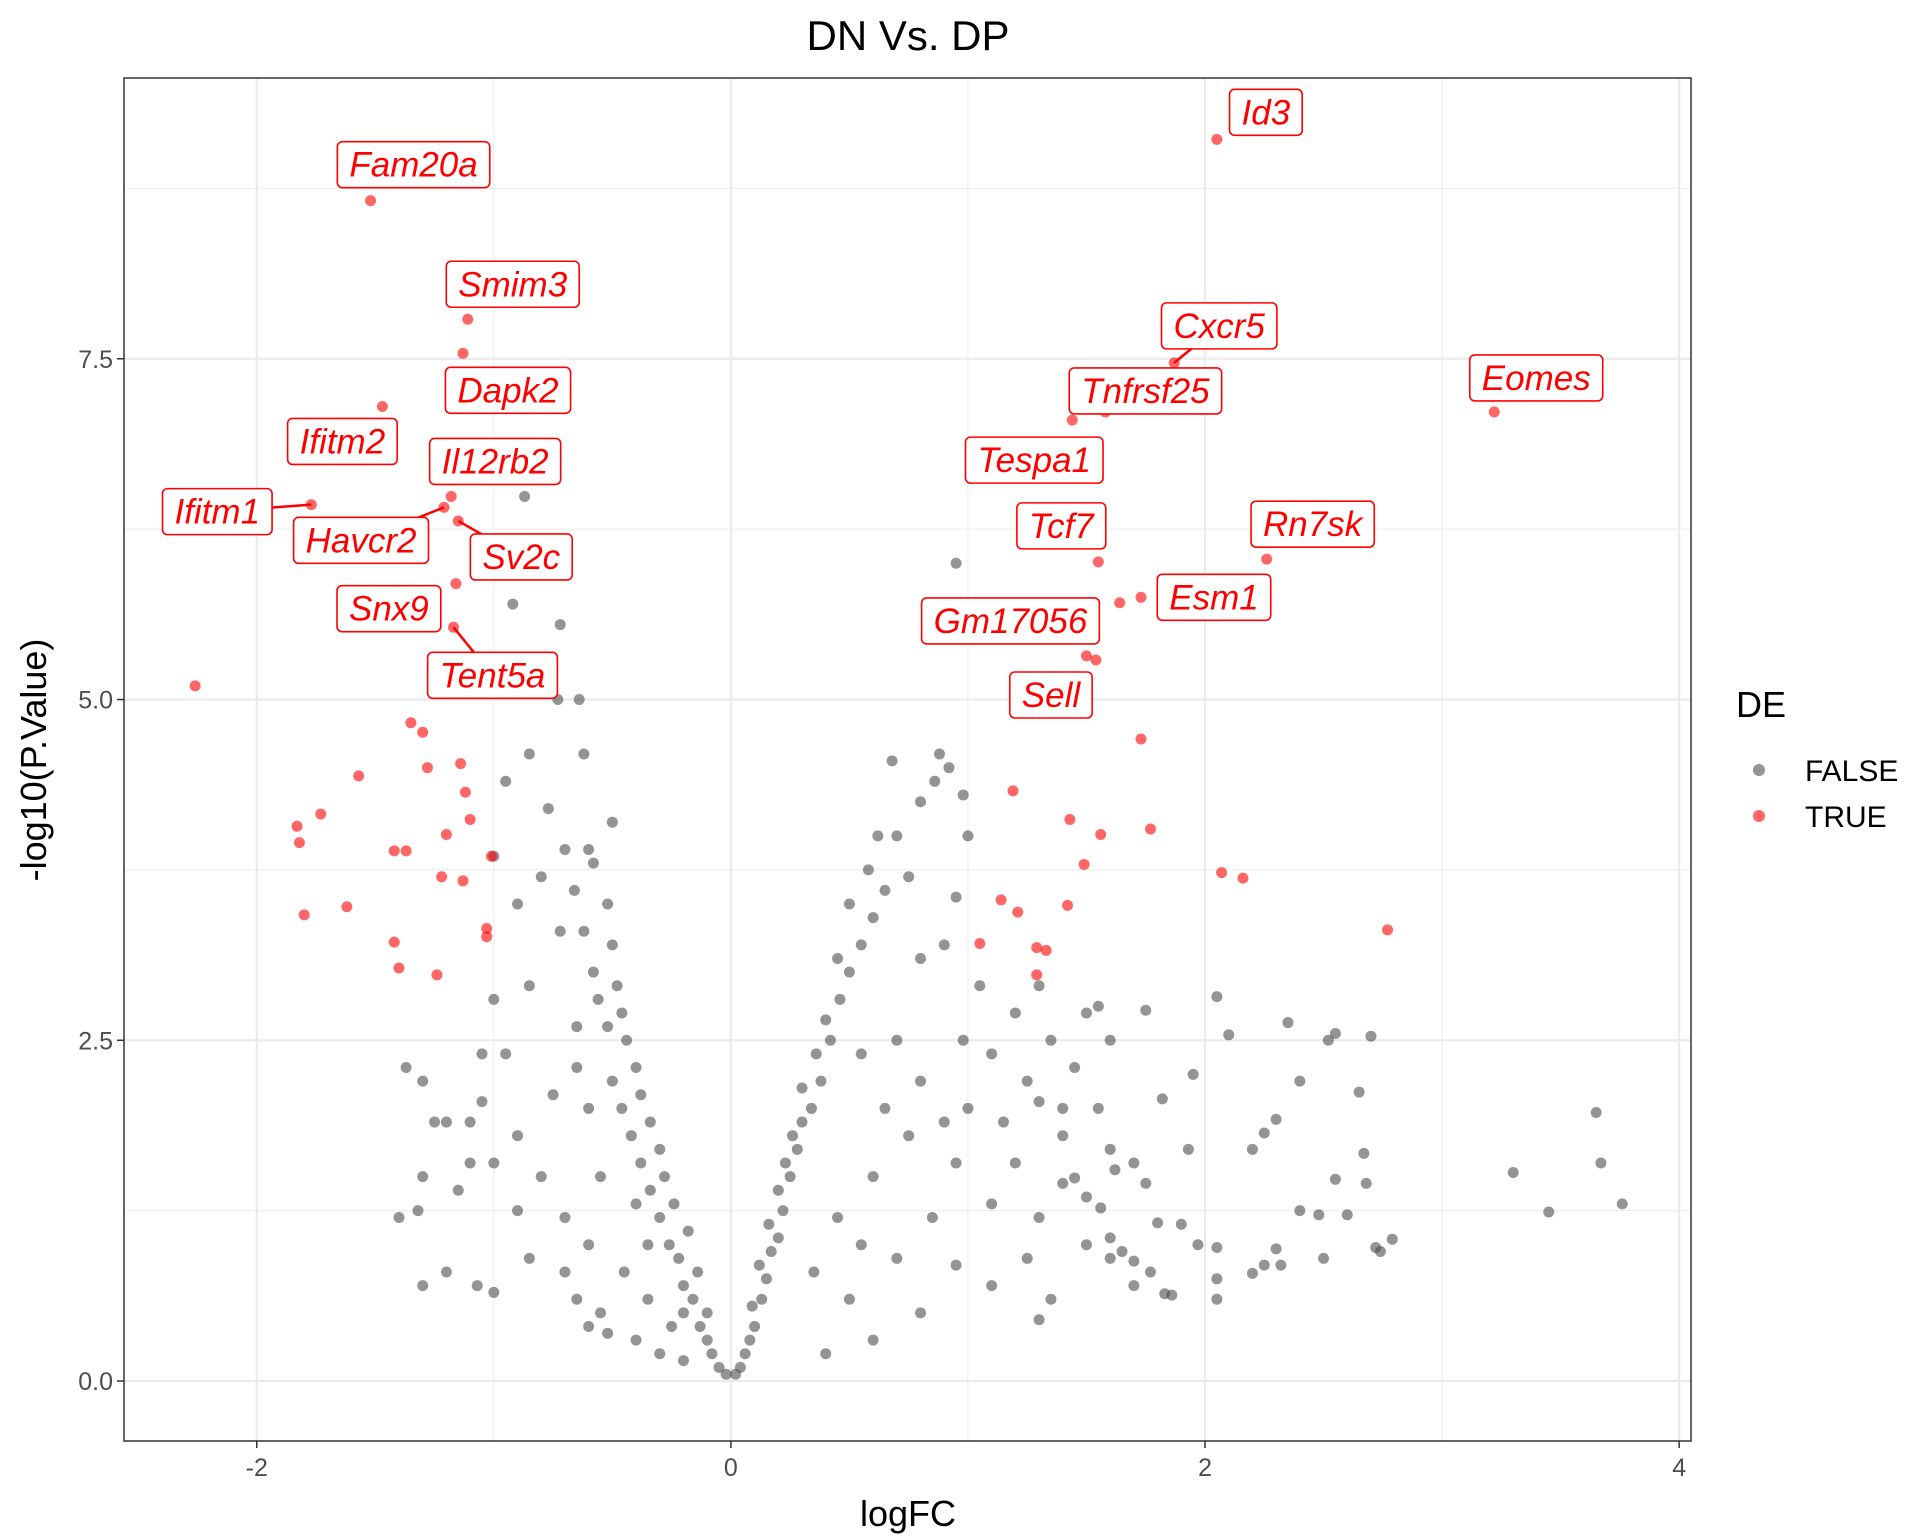 The image size is (1920, 1536). What do you see at coordinates (1817, 759) in the screenshot?
I see `legend: DE FALSE TRUE` at bounding box center [1817, 759].